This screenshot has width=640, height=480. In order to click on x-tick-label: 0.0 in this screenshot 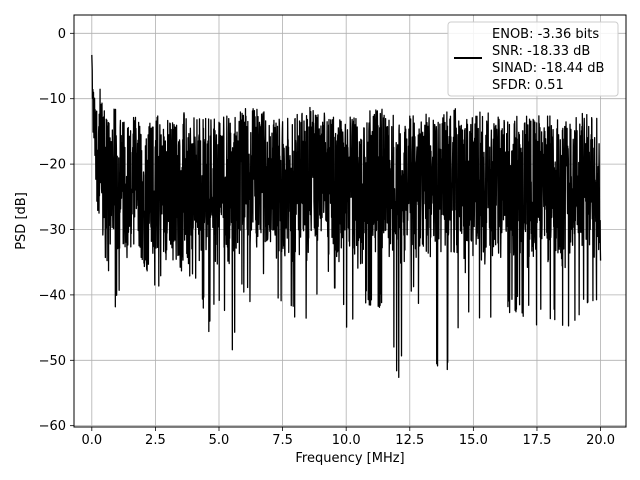, I will do `click(91, 440)`.